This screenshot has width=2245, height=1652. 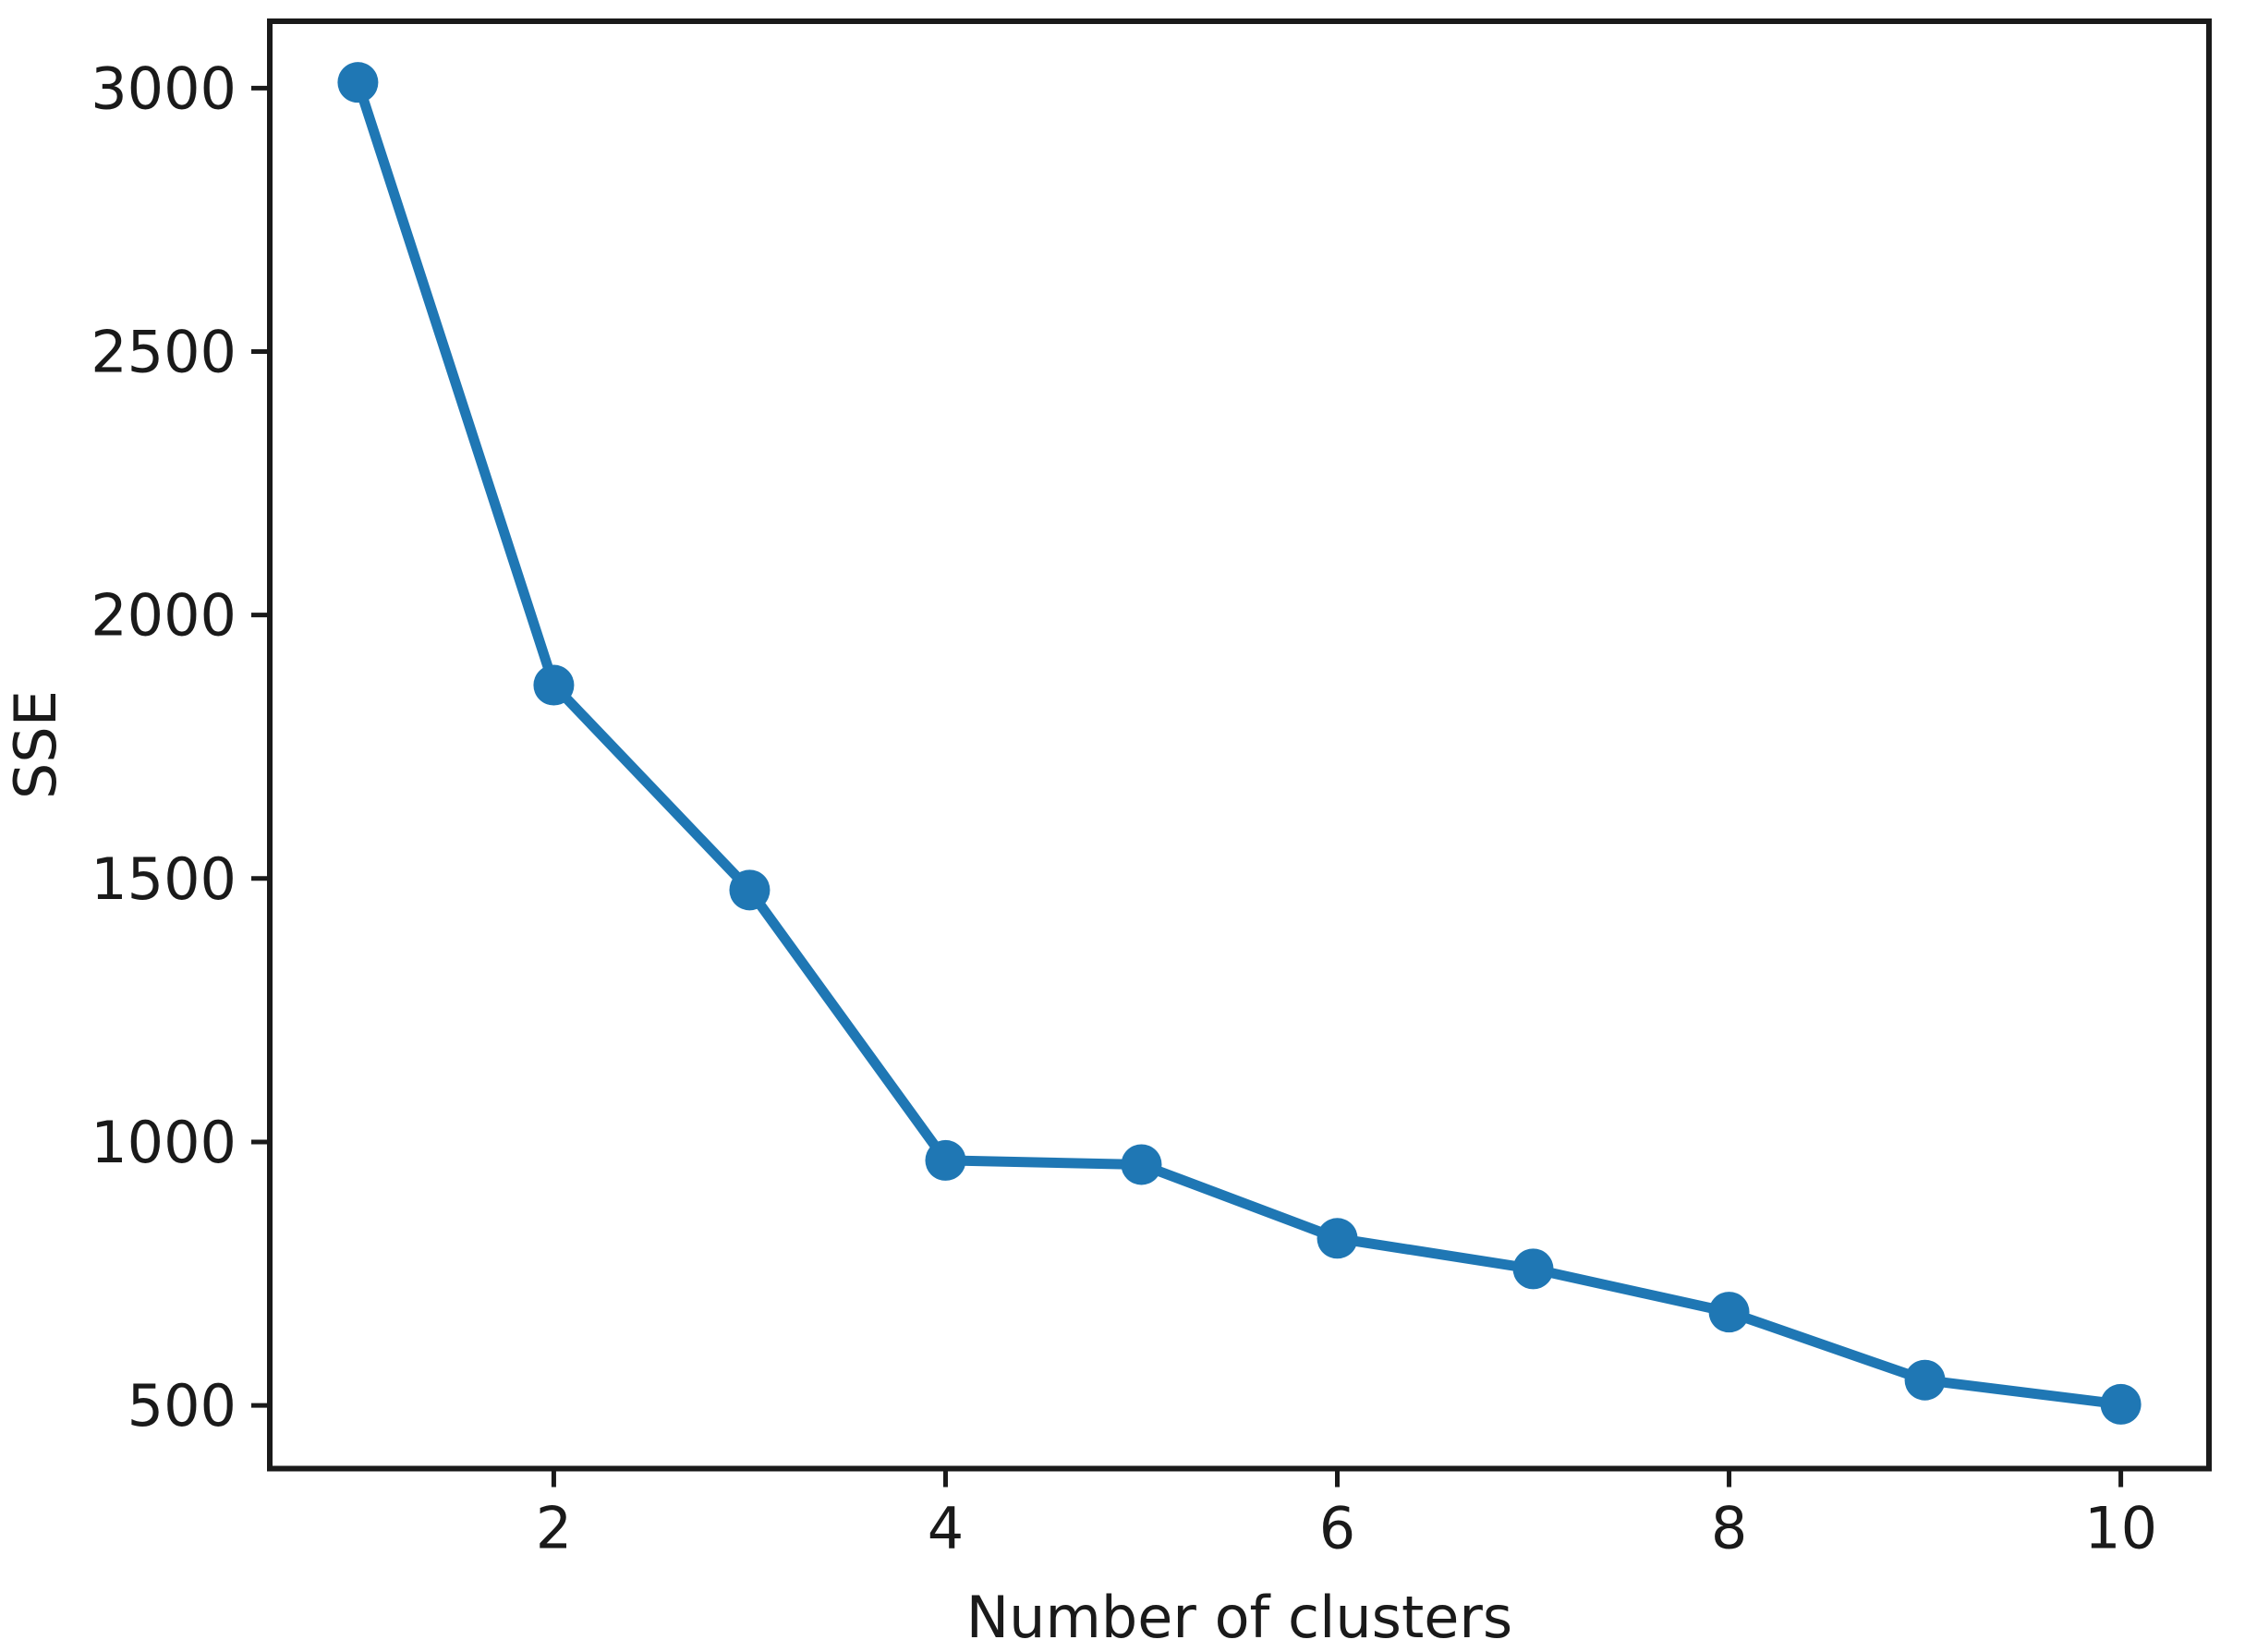 I want to click on y-tick-label: 2500, so click(x=164, y=352).